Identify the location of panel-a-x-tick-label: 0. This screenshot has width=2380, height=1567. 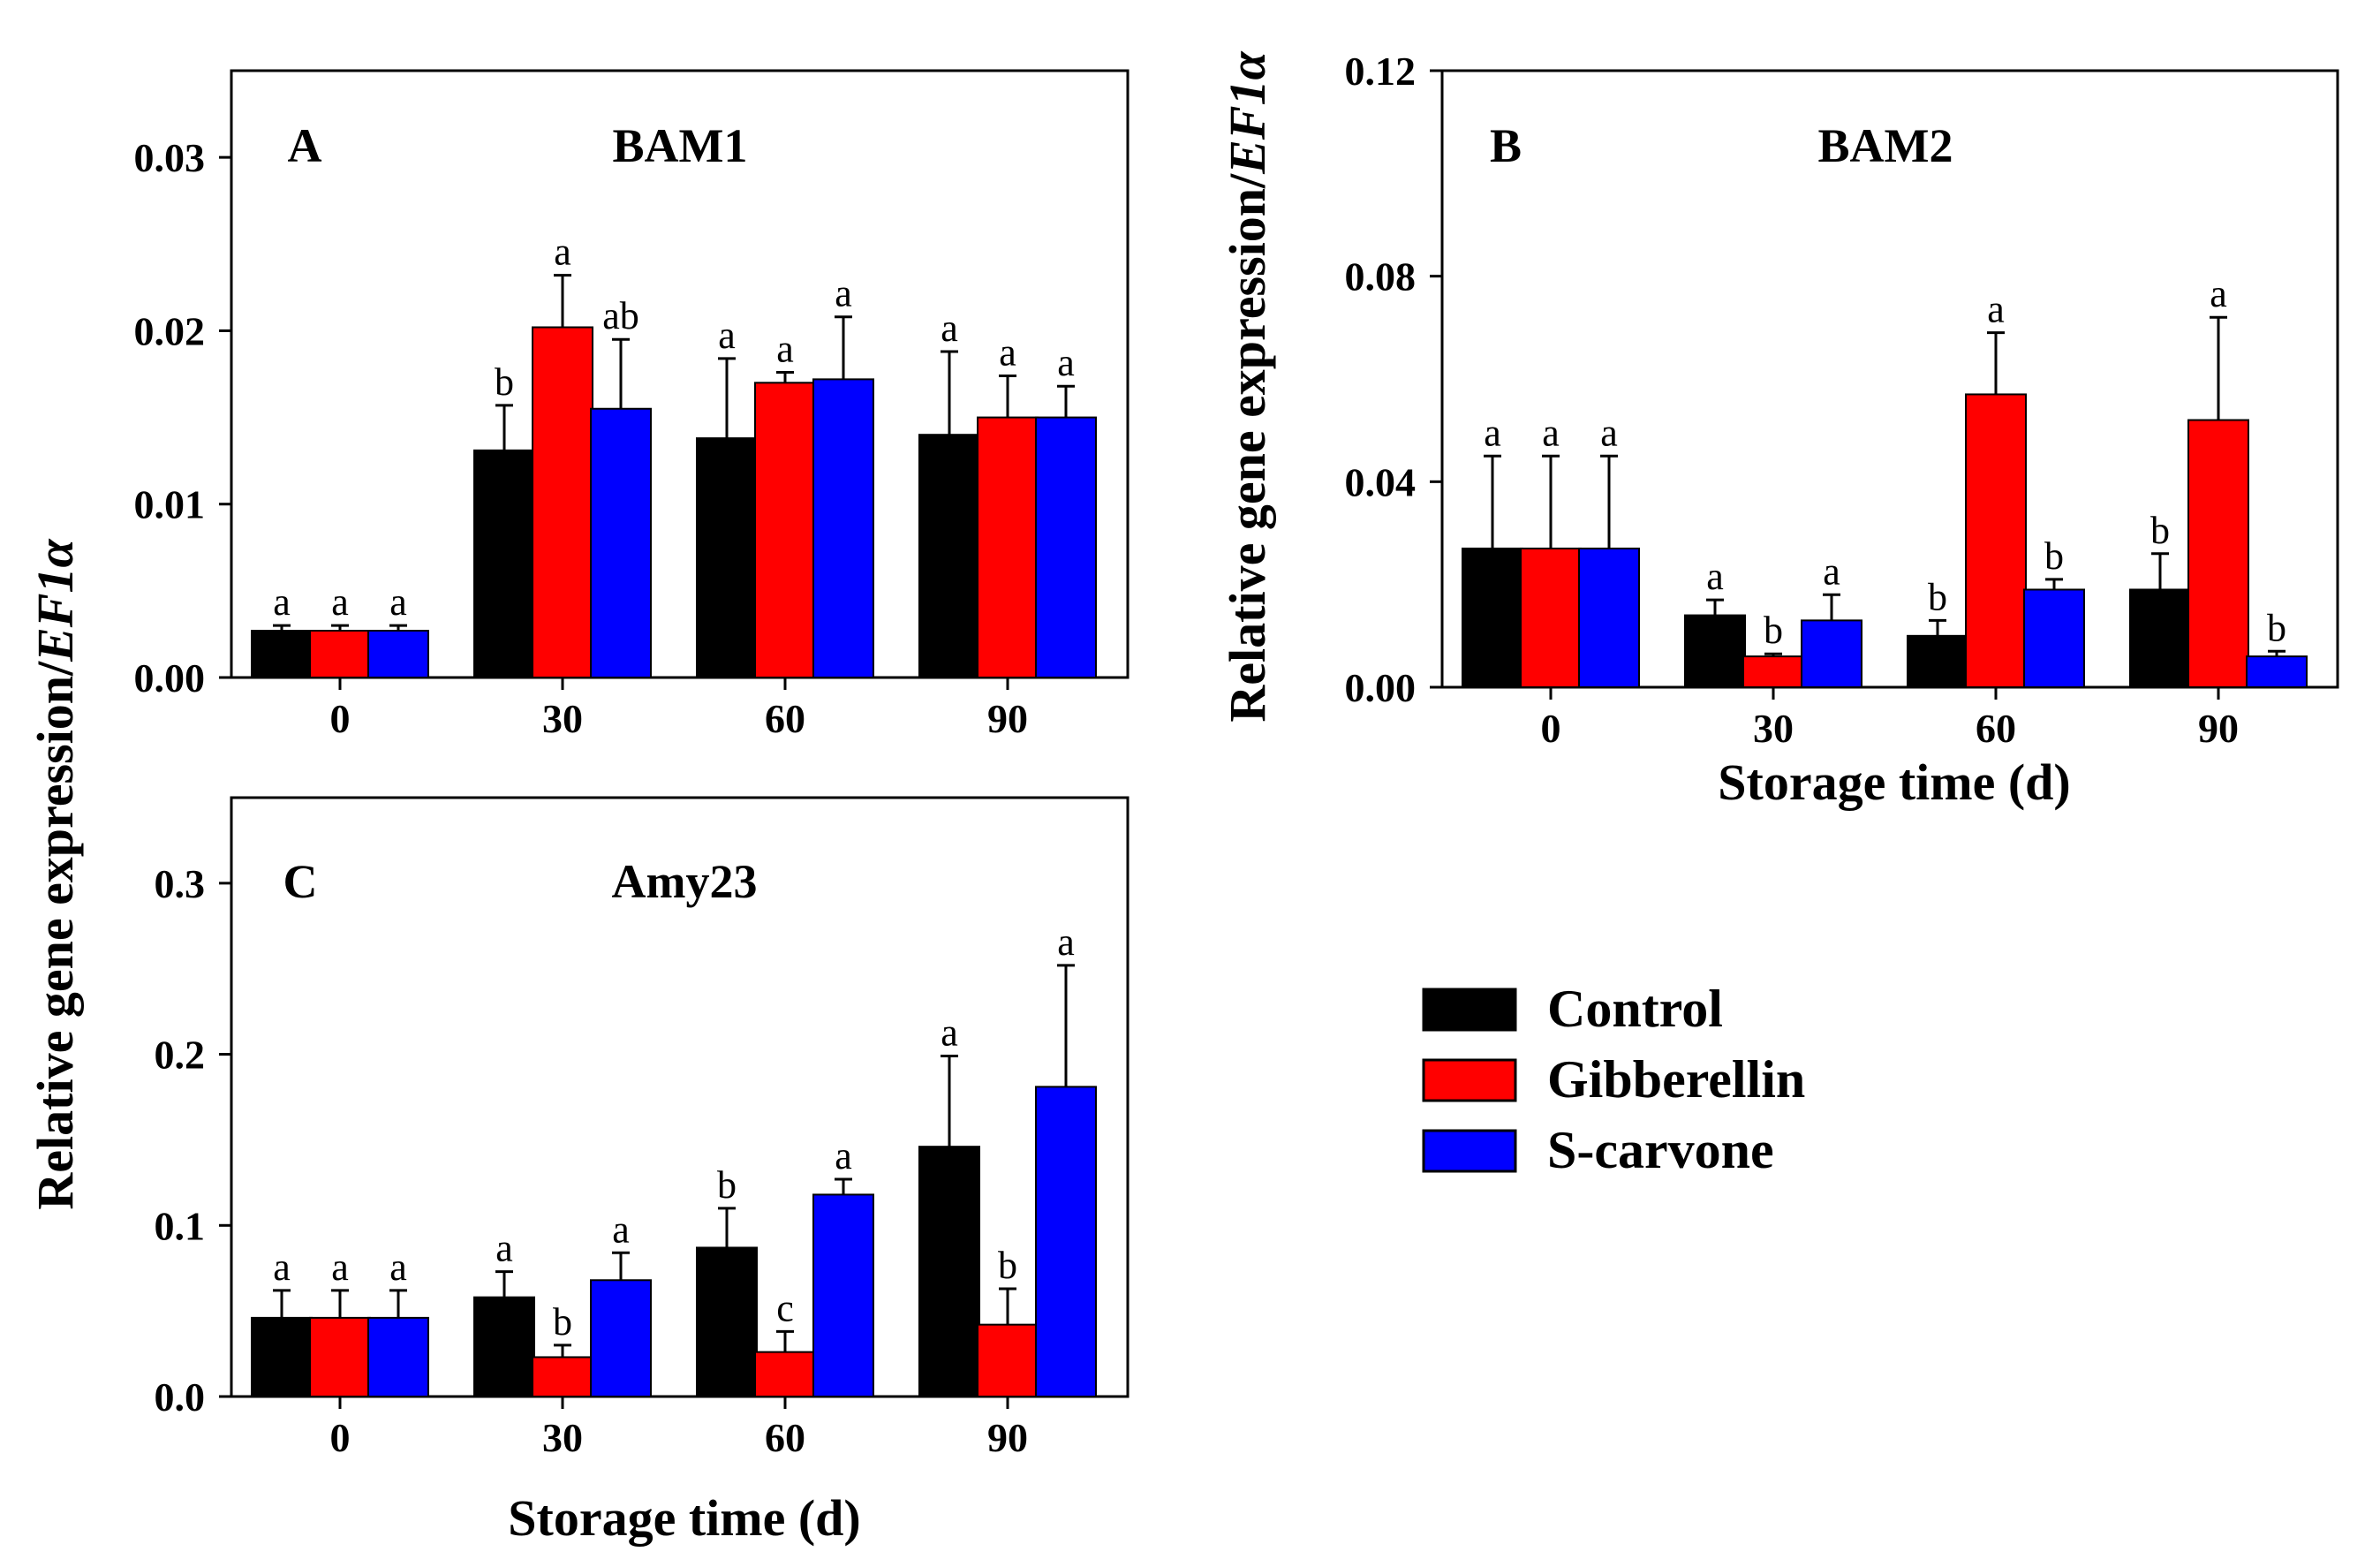
(340, 718).